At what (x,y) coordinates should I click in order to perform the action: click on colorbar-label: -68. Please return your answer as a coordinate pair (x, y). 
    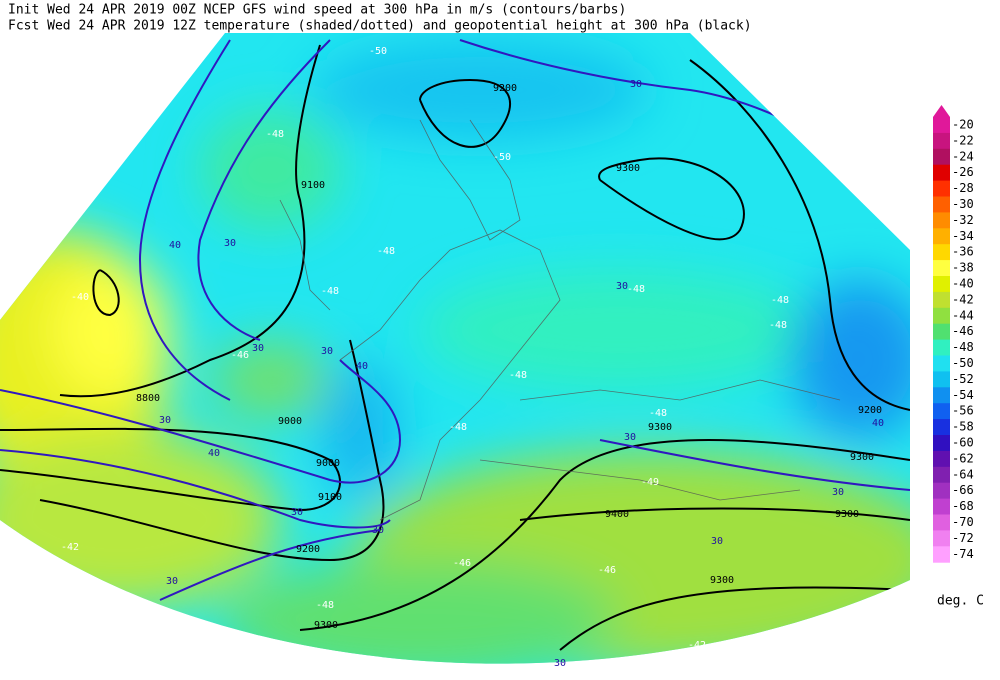
    Looking at the image, I should click on (963, 506).